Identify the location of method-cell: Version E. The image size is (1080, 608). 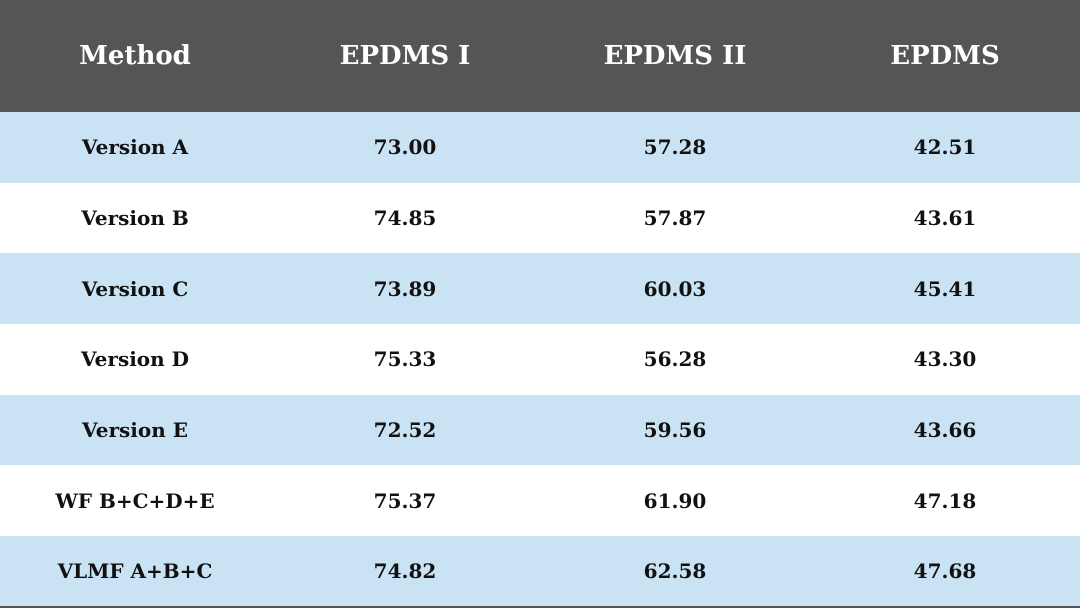
(135, 430).